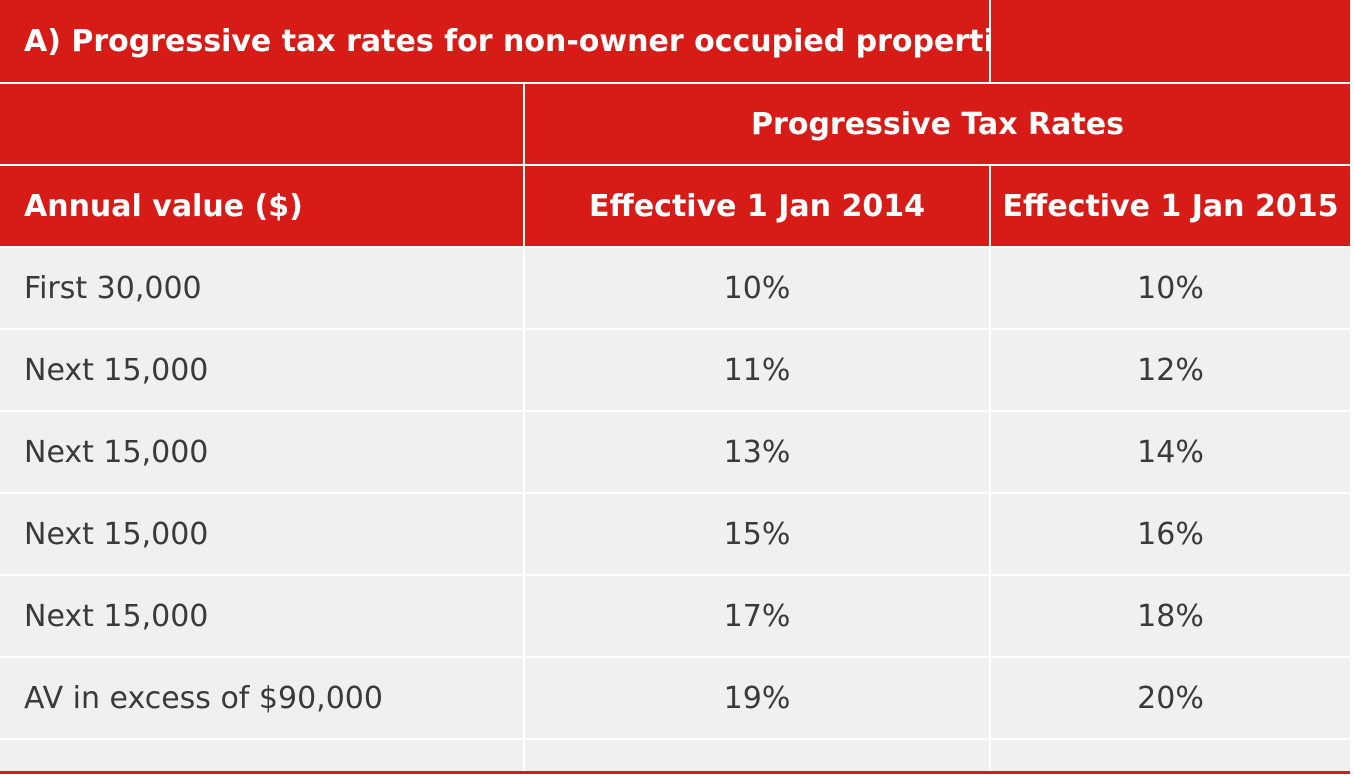 The width and height of the screenshot is (1354, 776). I want to click on row-rate-2015: 16%, so click(1170, 534).